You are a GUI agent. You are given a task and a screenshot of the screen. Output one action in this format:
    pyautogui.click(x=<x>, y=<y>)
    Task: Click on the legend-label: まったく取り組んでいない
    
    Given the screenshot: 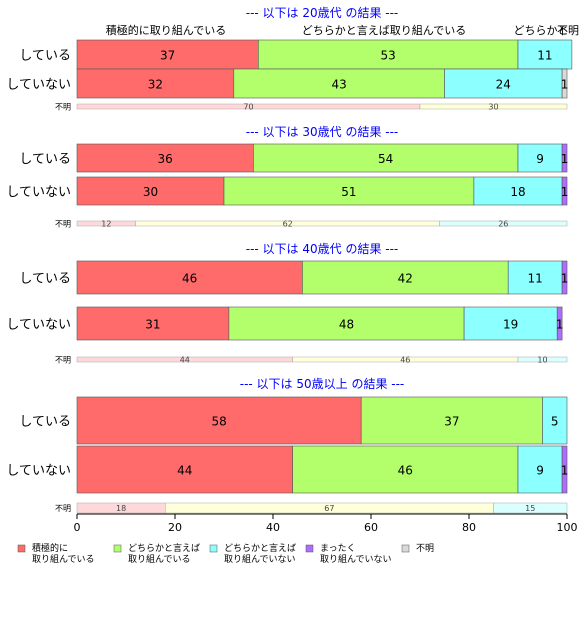 What is the action you would take?
    pyautogui.click(x=356, y=554)
    